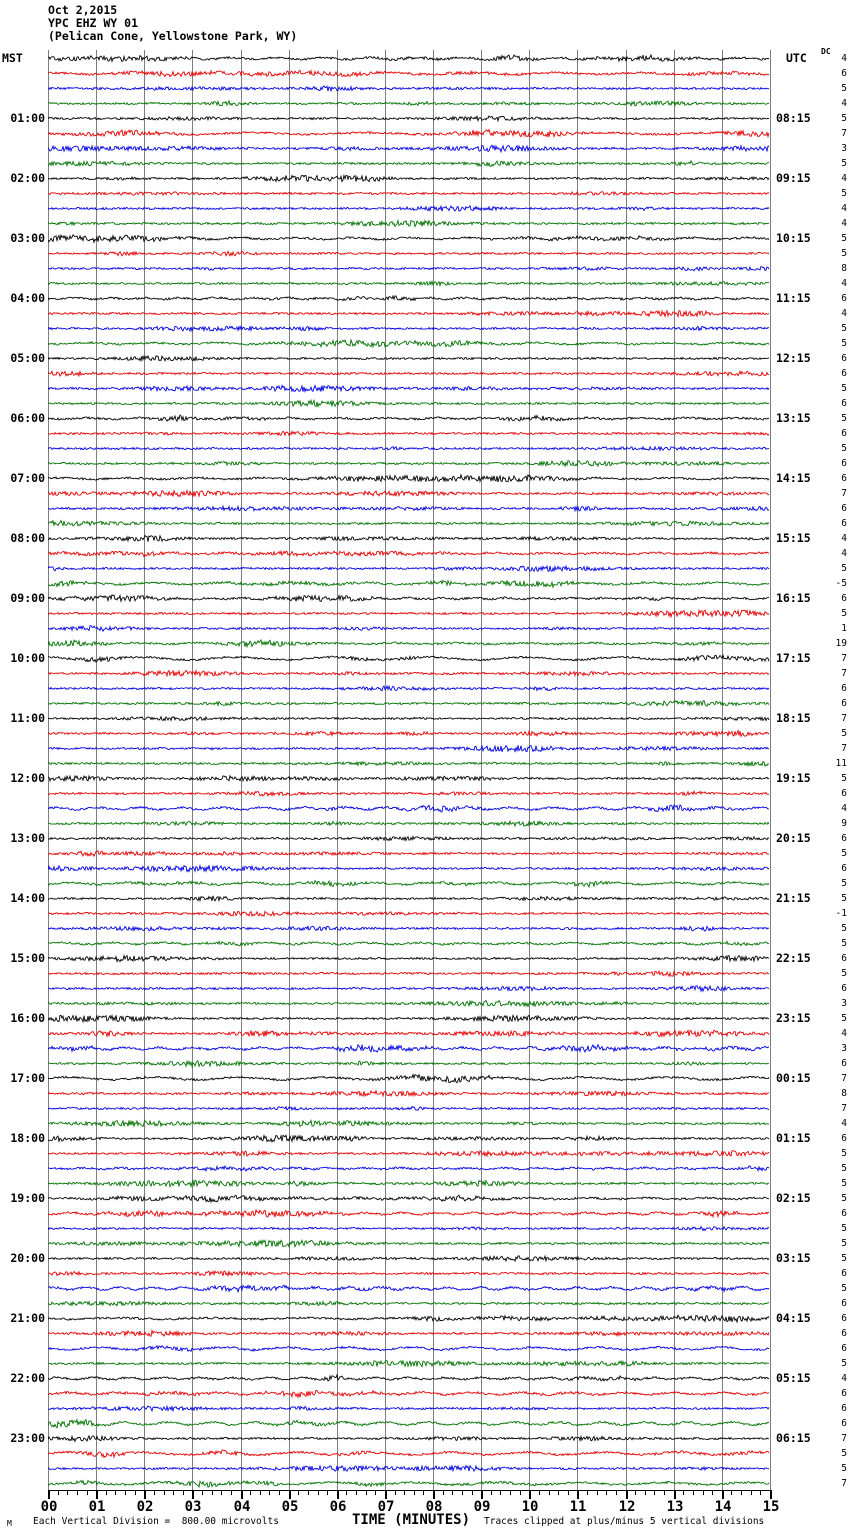  What do you see at coordinates (793, 778) in the screenshot?
I see `utc-quarter-label: 19:15` at bounding box center [793, 778].